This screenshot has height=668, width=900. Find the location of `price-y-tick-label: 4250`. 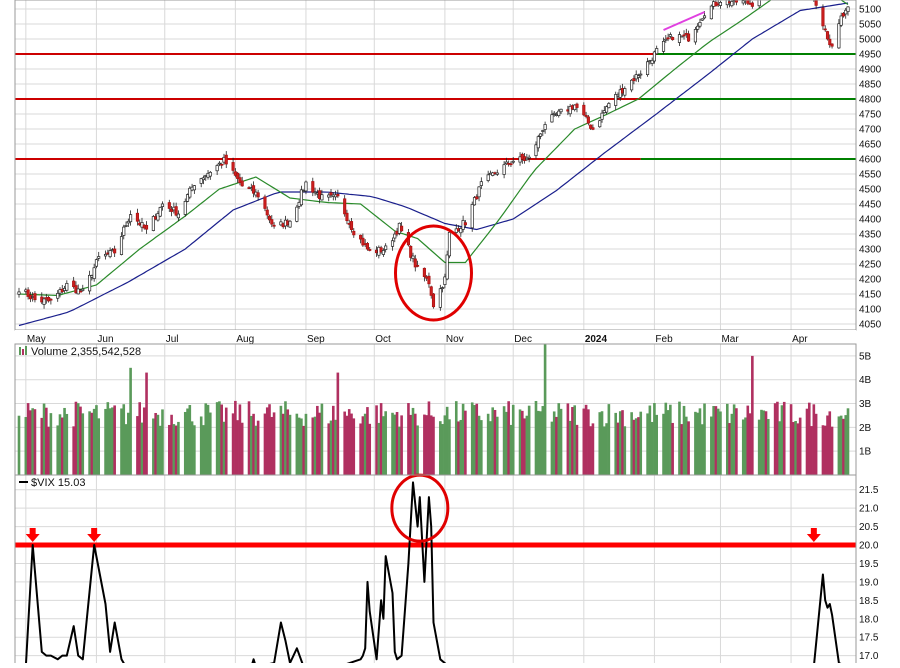

price-y-tick-label: 4250 is located at coordinates (870, 265).